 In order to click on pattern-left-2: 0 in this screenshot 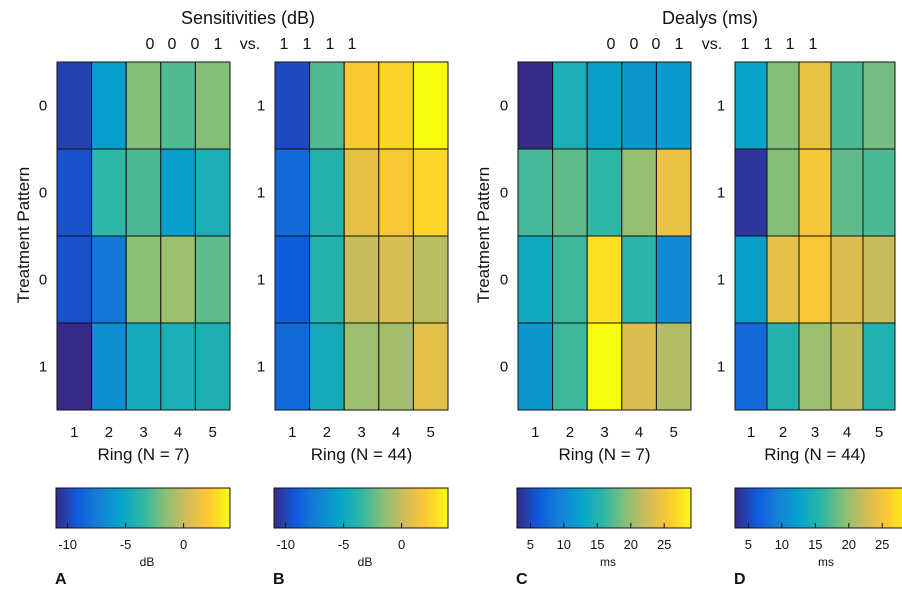, I will do `click(656, 44)`.